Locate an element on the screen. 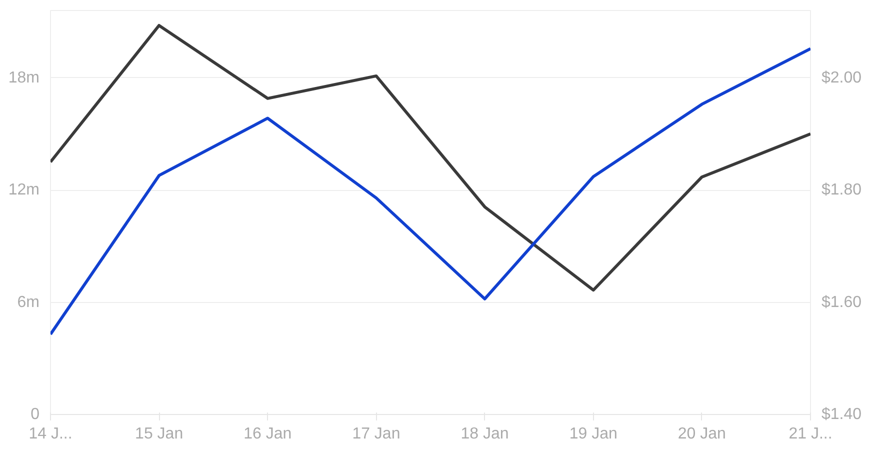  x-tick-label: 20 Jan is located at coordinates (702, 434).